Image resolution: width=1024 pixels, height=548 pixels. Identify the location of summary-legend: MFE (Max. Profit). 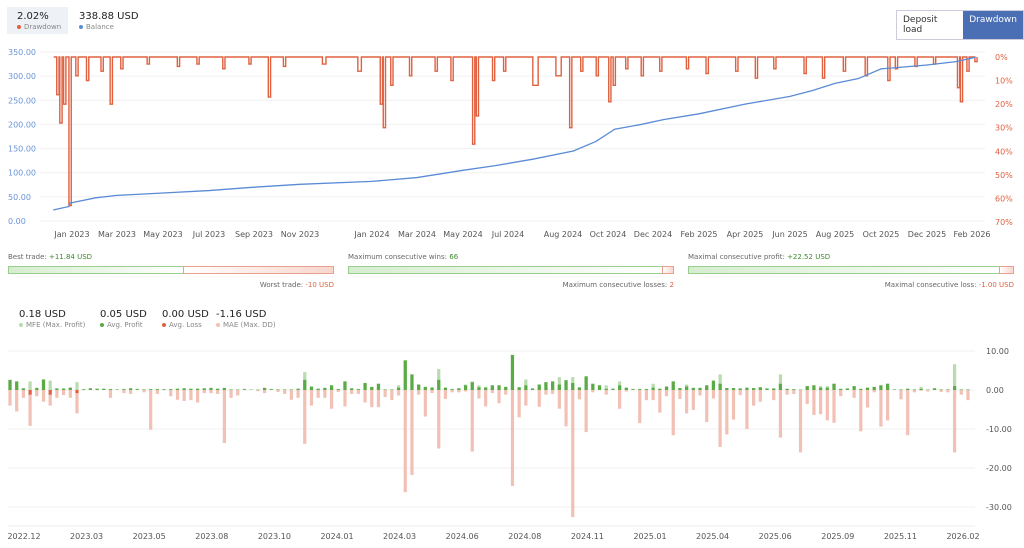
(52, 325).